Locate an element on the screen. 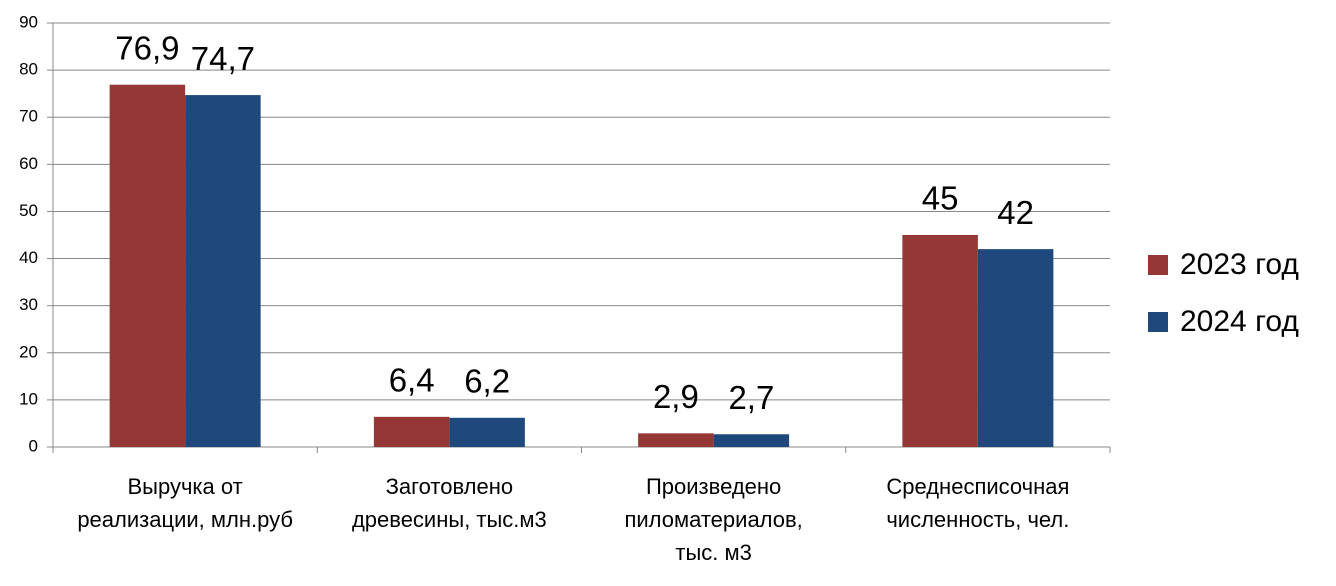 This screenshot has width=1336, height=586. value-label: 42 is located at coordinates (1015, 212).